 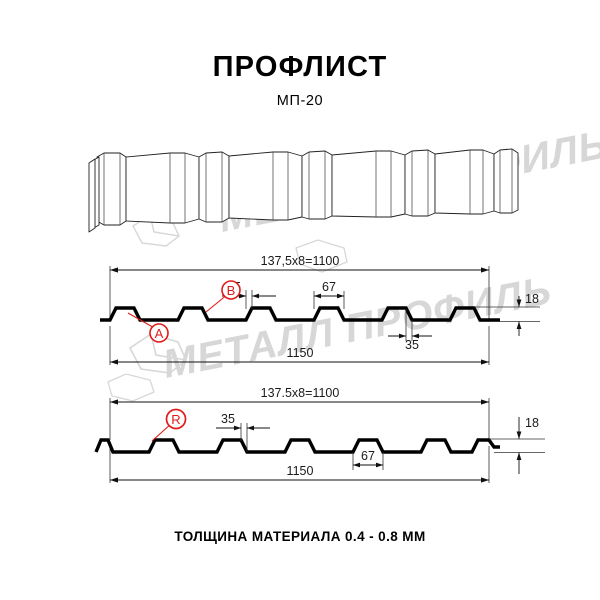 I want to click on extension-lines-top, so click(x=299, y=315).